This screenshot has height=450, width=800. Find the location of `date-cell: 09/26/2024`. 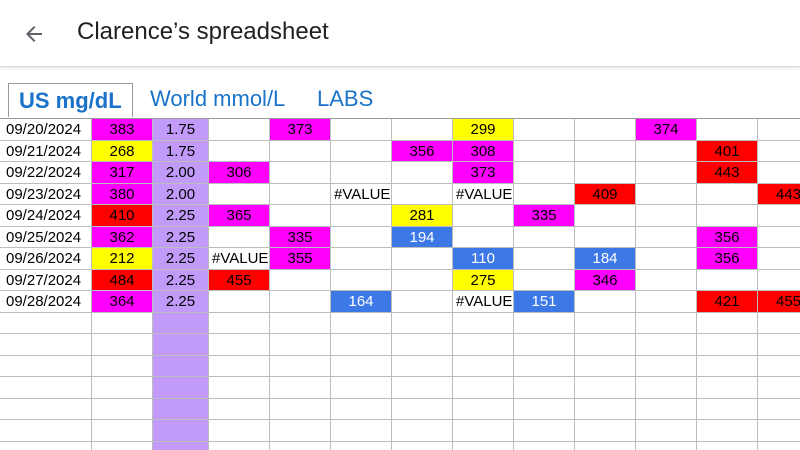

date-cell: 09/26/2024 is located at coordinates (46, 259).